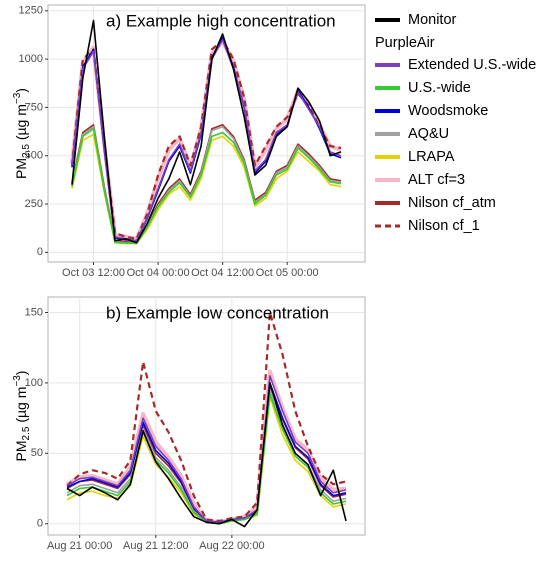 The image size is (550, 563). I want to click on y-tick-label: 50, so click(37, 453).